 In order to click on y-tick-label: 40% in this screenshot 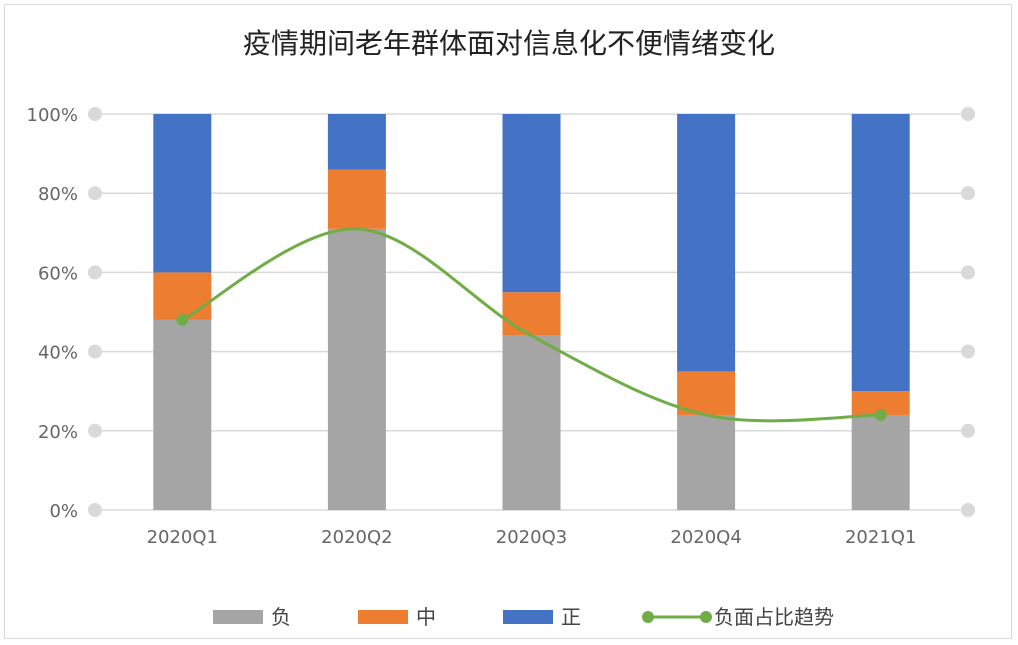, I will do `click(58, 353)`.